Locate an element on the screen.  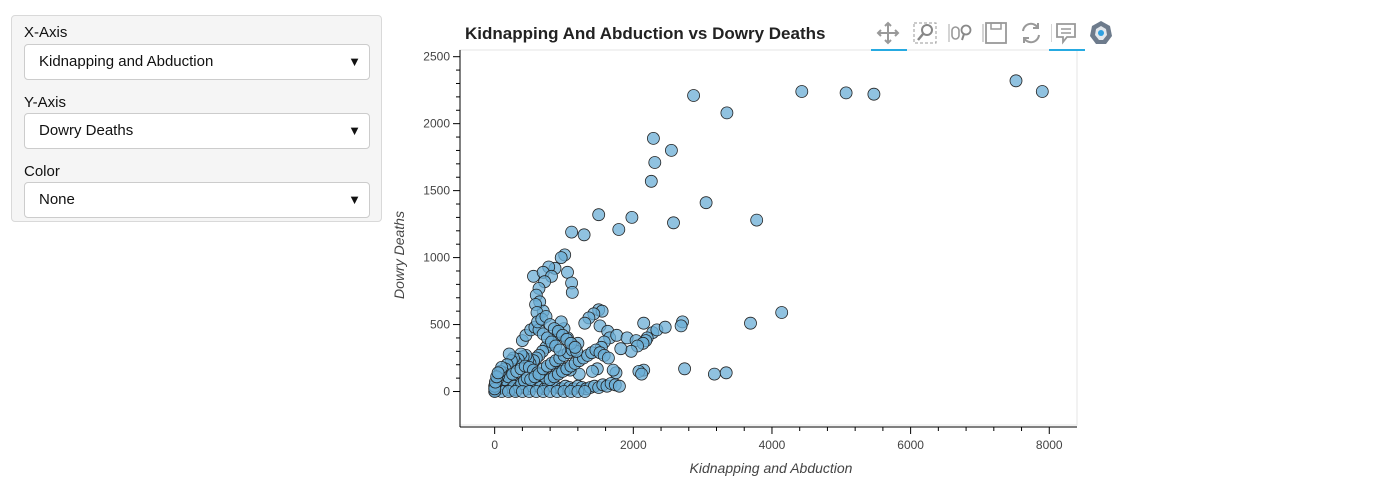
reset-icon is located at coordinates (1031, 33).